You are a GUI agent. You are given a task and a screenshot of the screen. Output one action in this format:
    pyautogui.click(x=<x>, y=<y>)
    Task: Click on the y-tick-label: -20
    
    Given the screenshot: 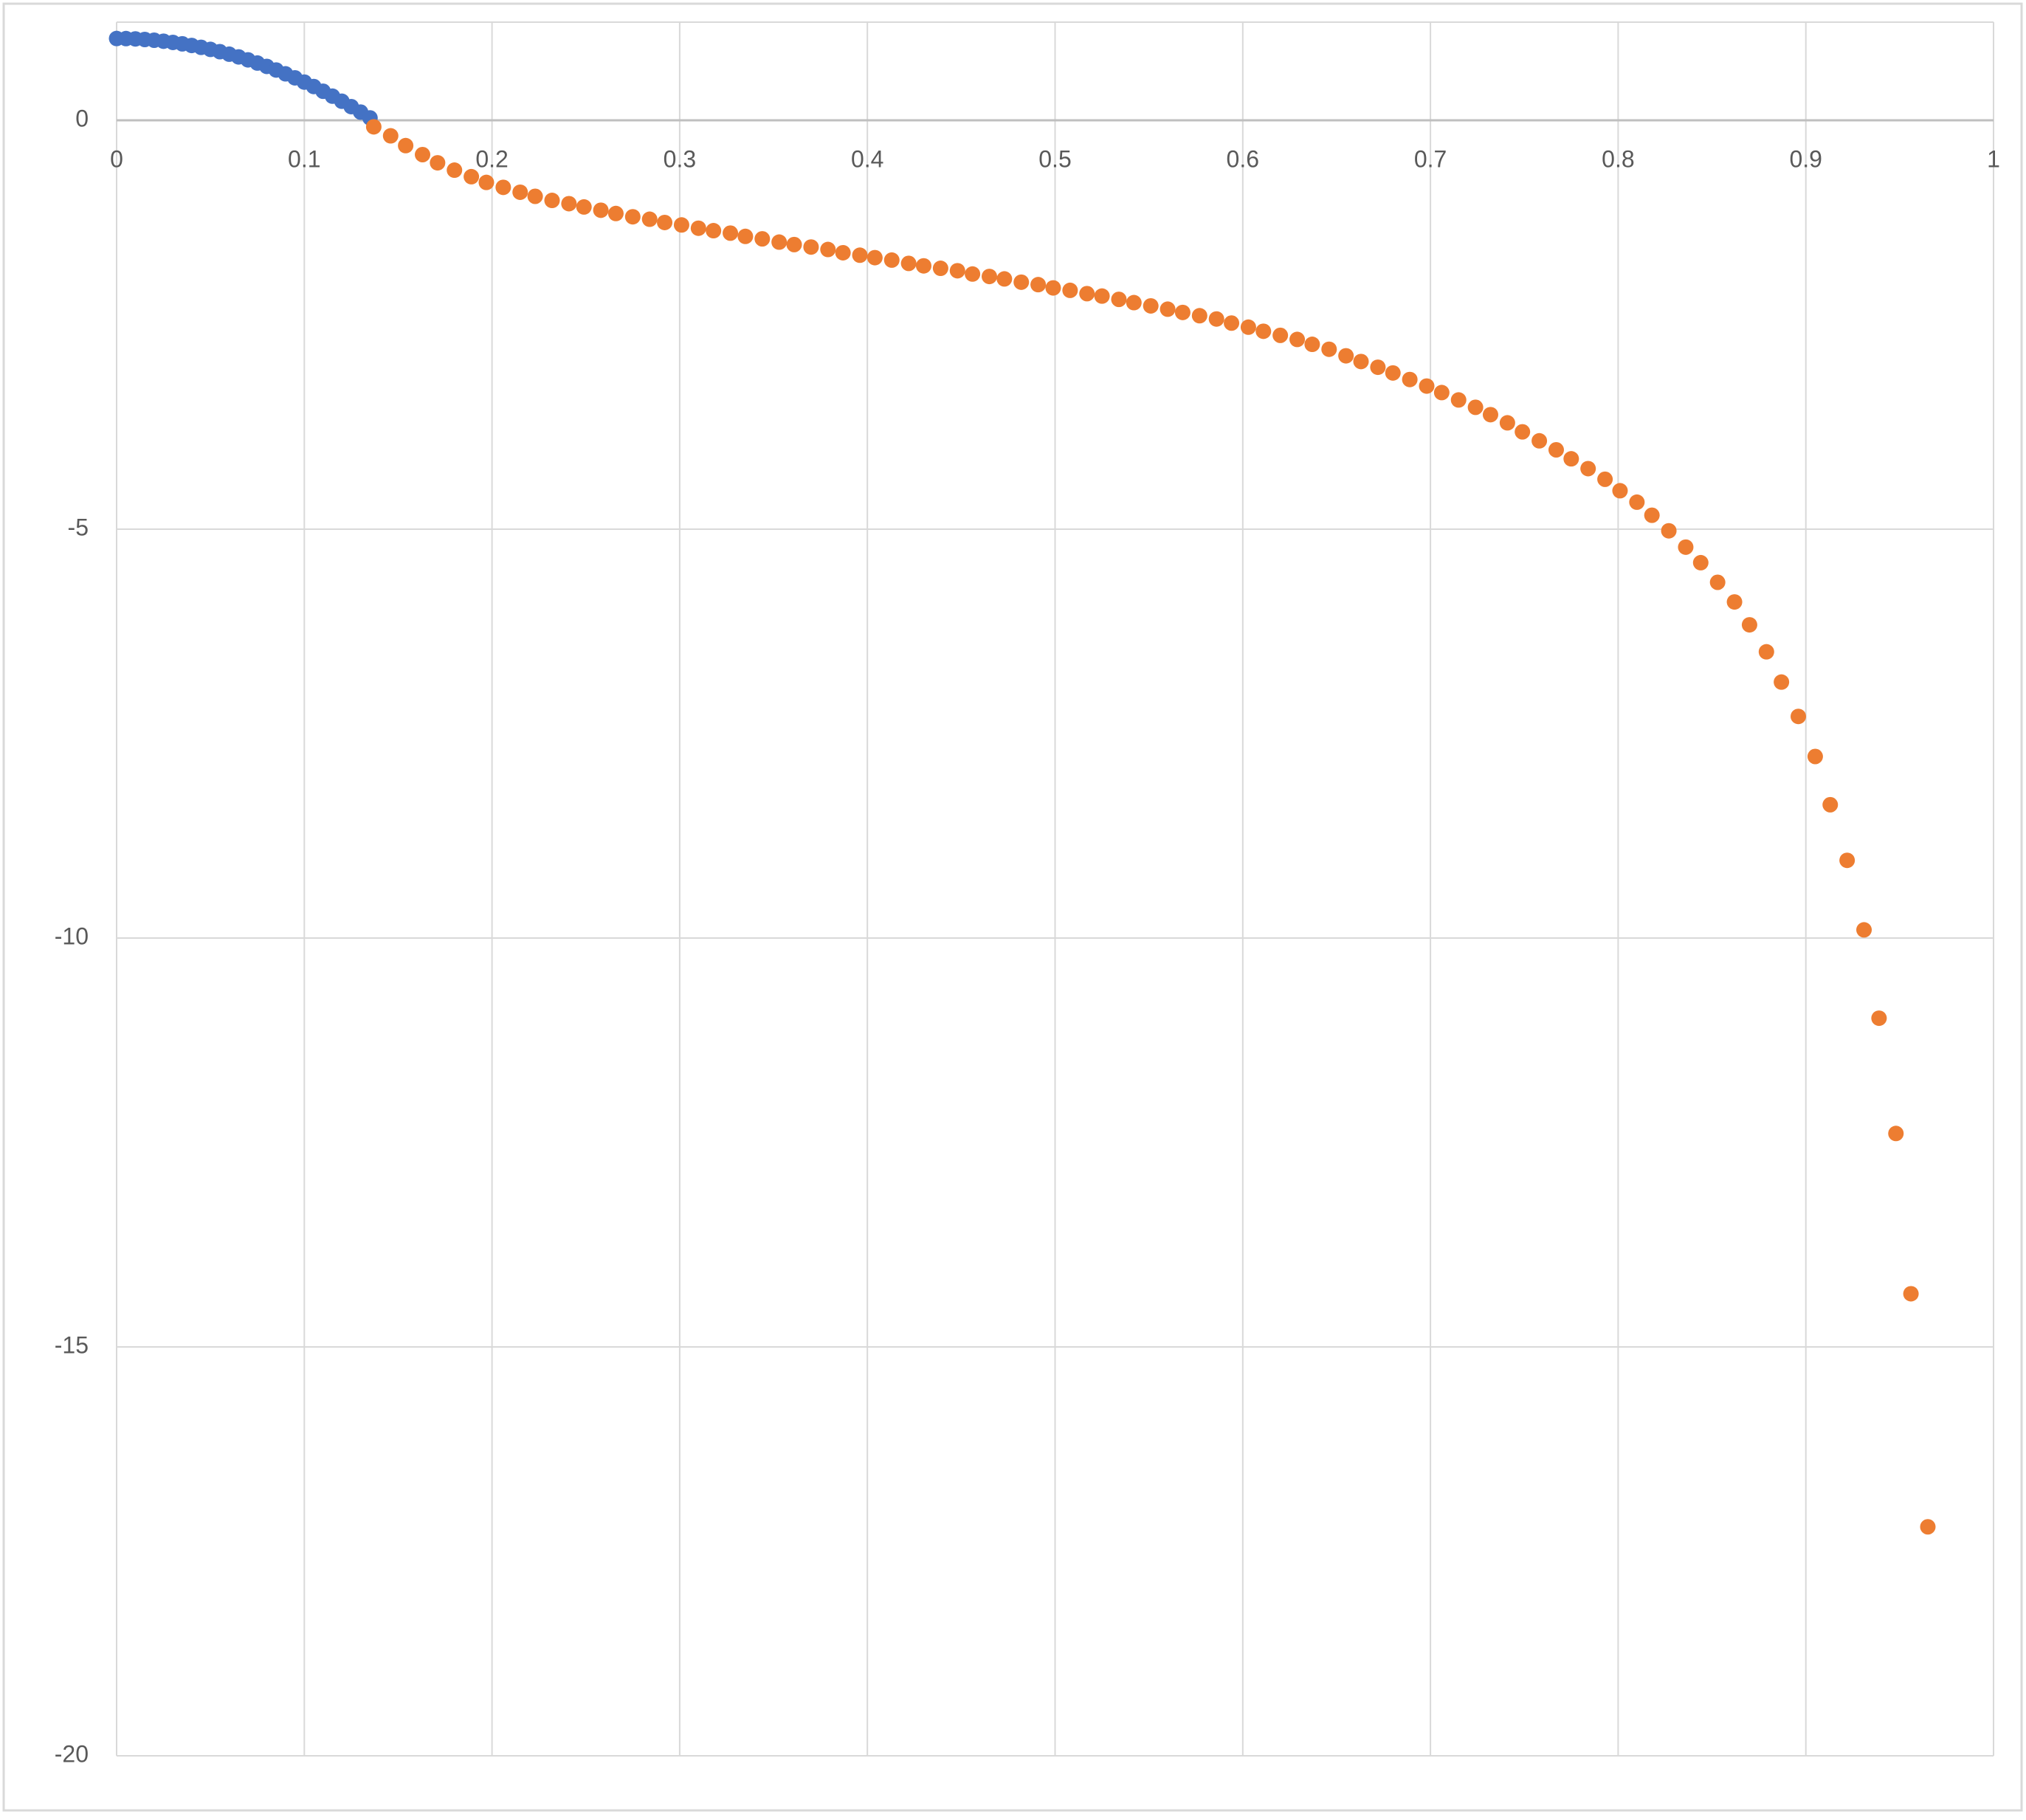 What is the action you would take?
    pyautogui.click(x=72, y=1754)
    